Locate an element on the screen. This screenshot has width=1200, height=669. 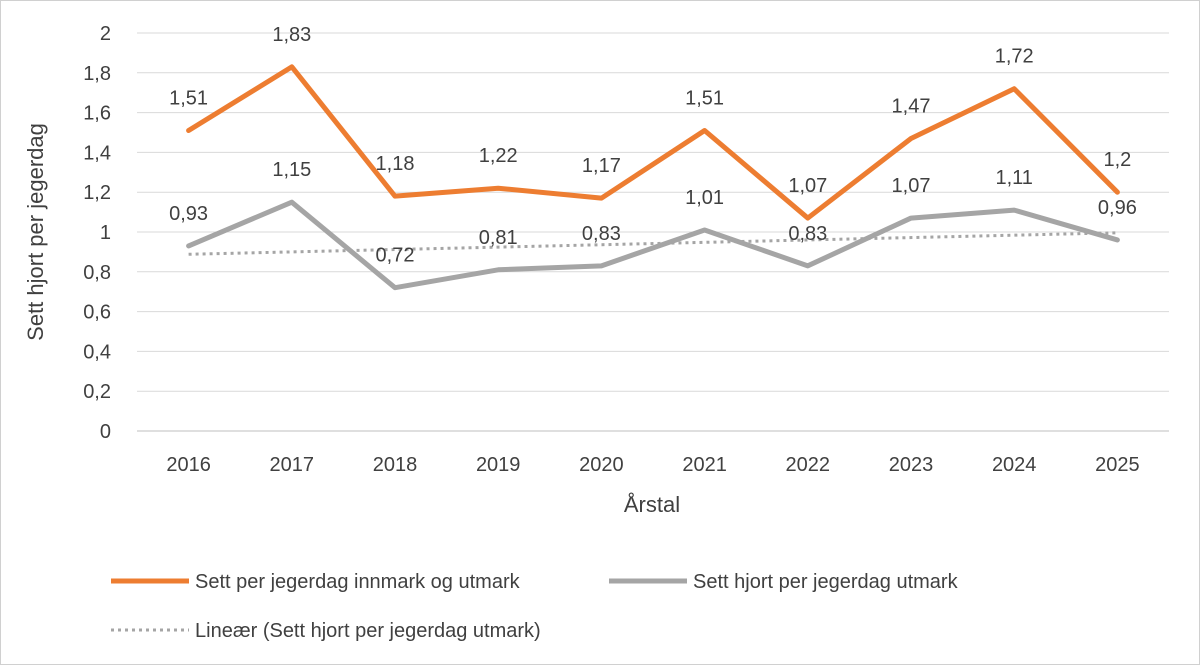
y-tick-label: 1 is located at coordinates (105, 233).